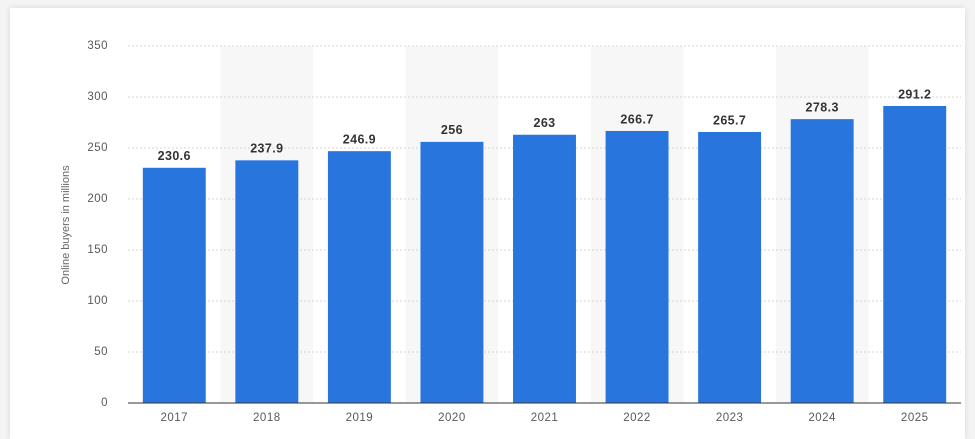 This screenshot has width=975, height=439. I want to click on y-tick-label: 0, so click(104, 403).